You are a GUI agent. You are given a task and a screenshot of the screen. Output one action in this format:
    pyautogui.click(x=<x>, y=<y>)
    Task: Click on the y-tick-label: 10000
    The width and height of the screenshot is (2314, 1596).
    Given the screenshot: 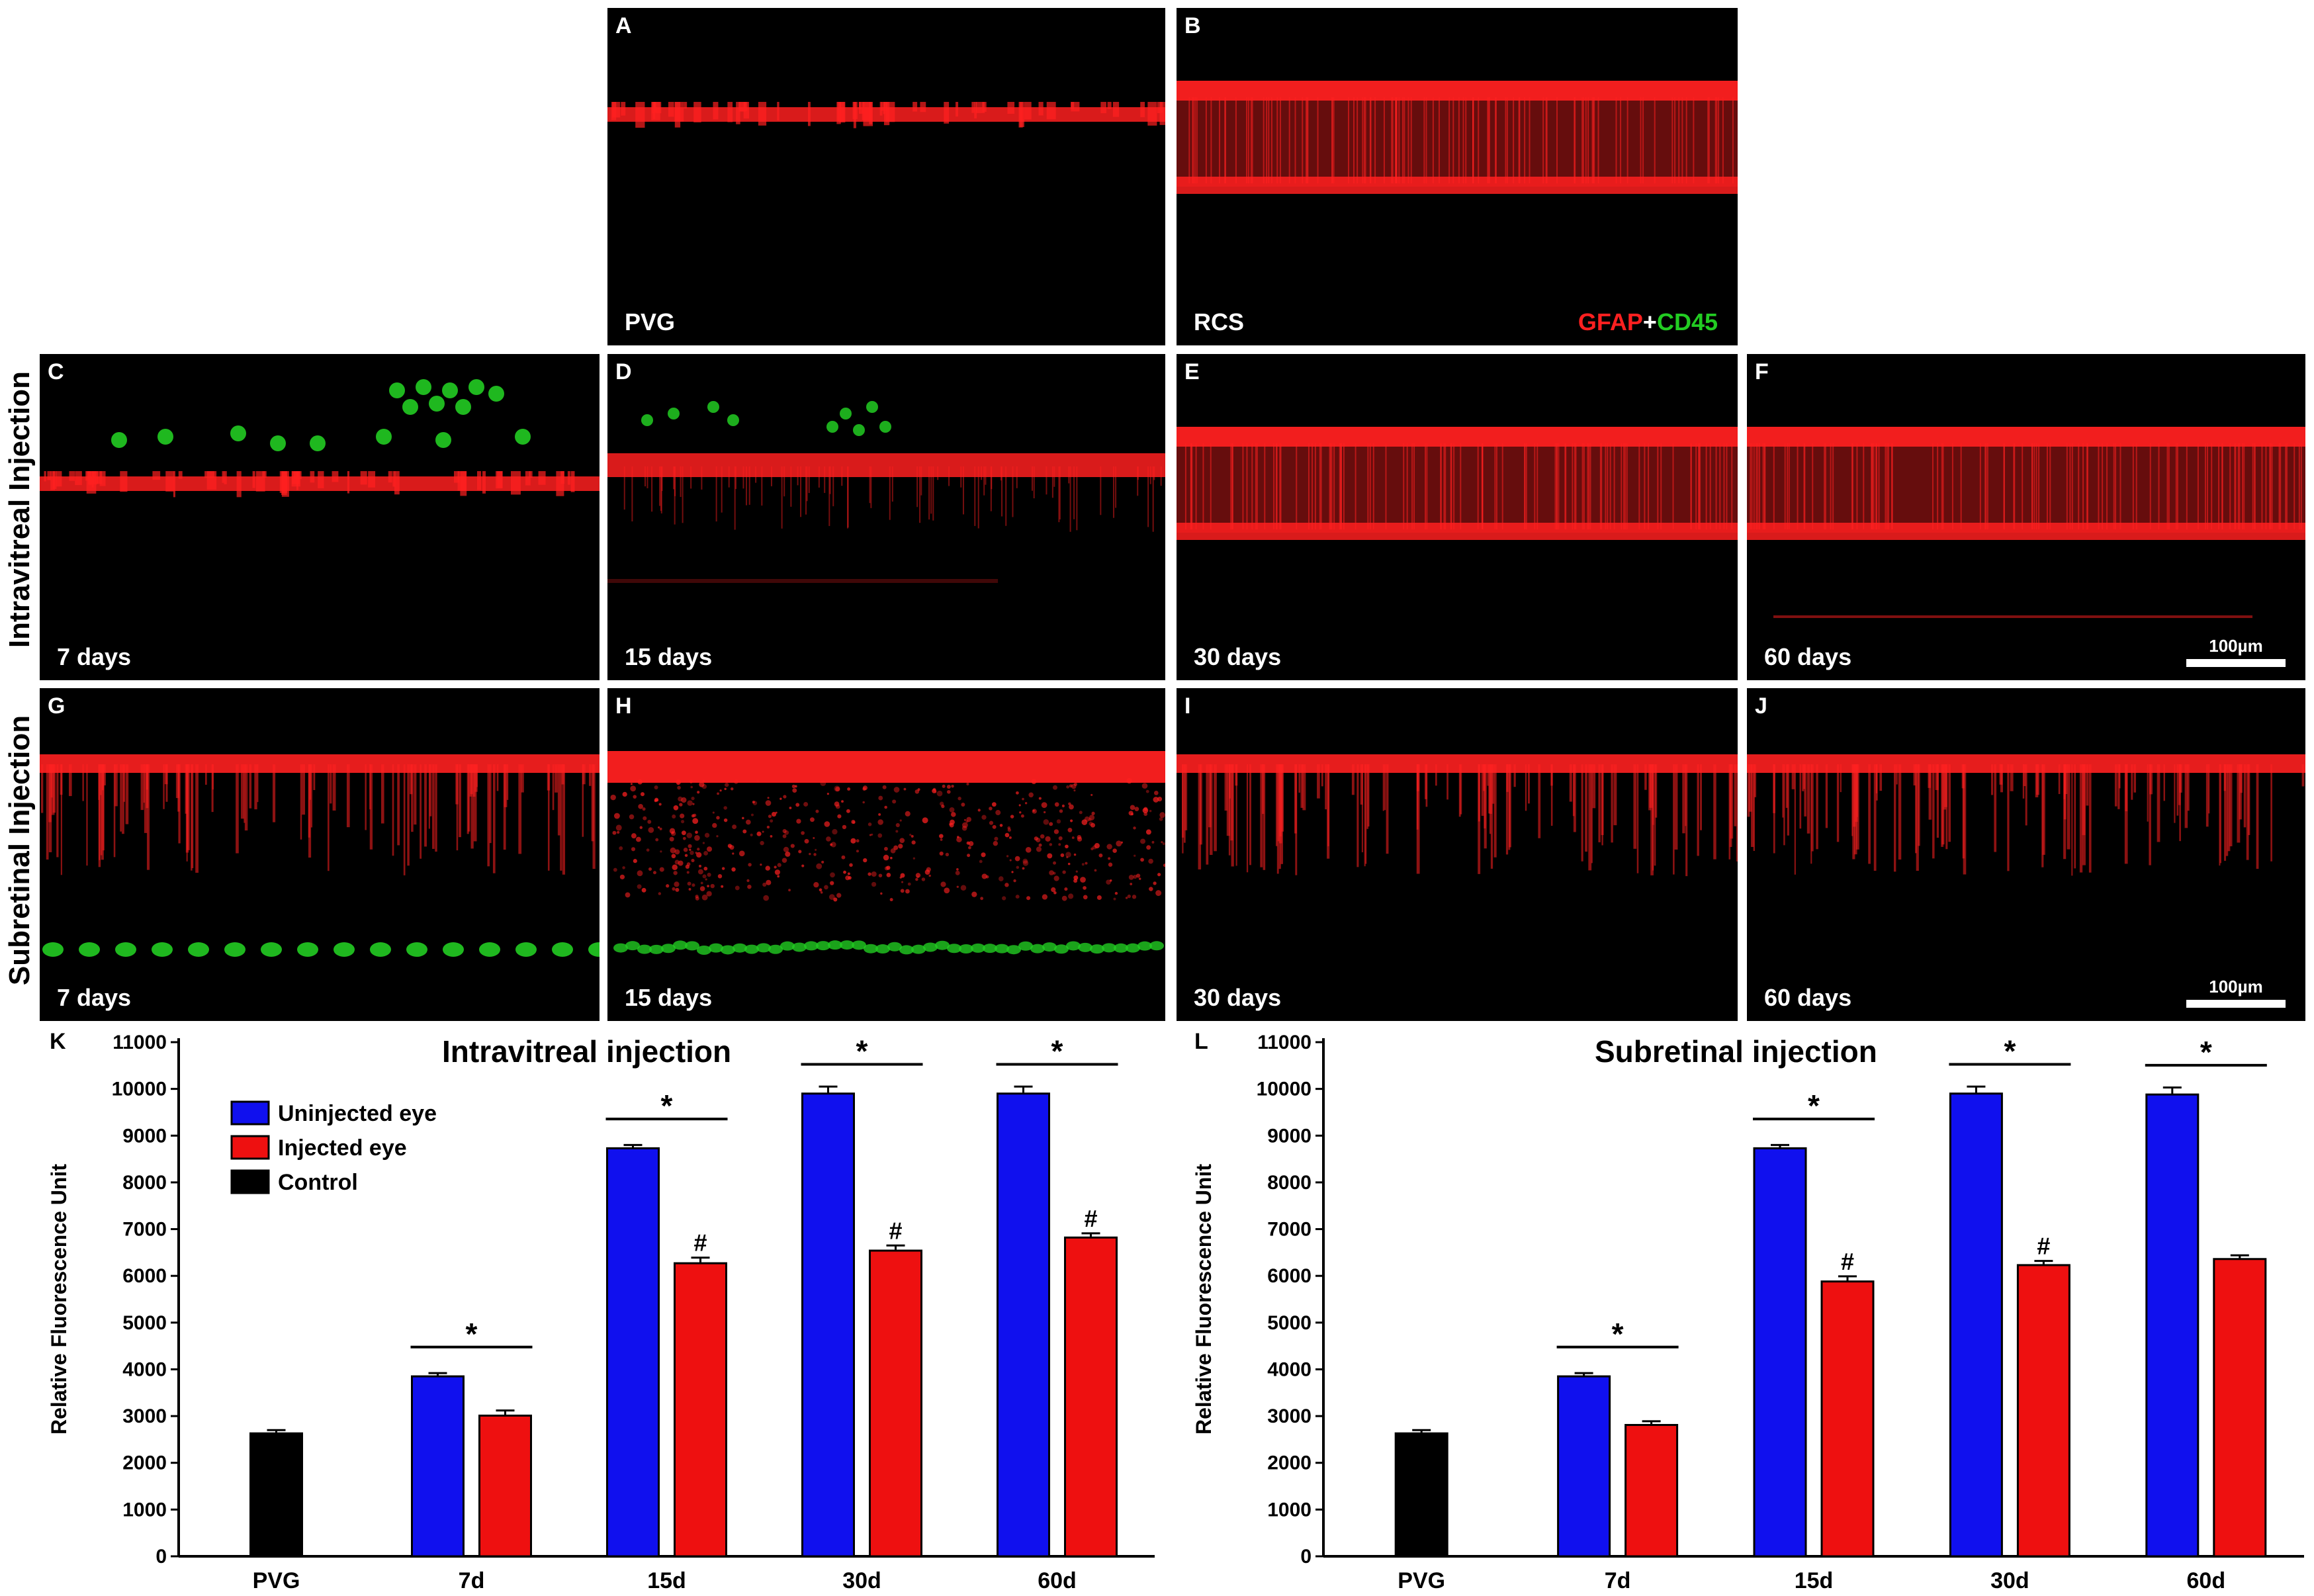 What is the action you would take?
    pyautogui.click(x=1285, y=1089)
    